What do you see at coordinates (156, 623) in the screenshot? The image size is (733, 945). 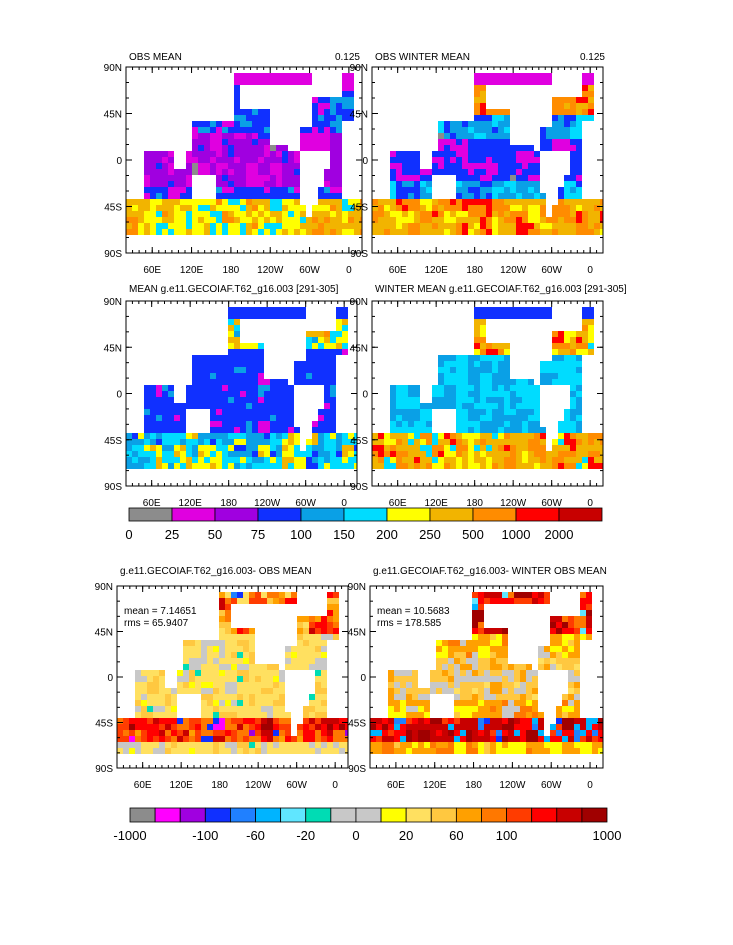 I see `panel-5-rms-stat: rms = 65.9407` at bounding box center [156, 623].